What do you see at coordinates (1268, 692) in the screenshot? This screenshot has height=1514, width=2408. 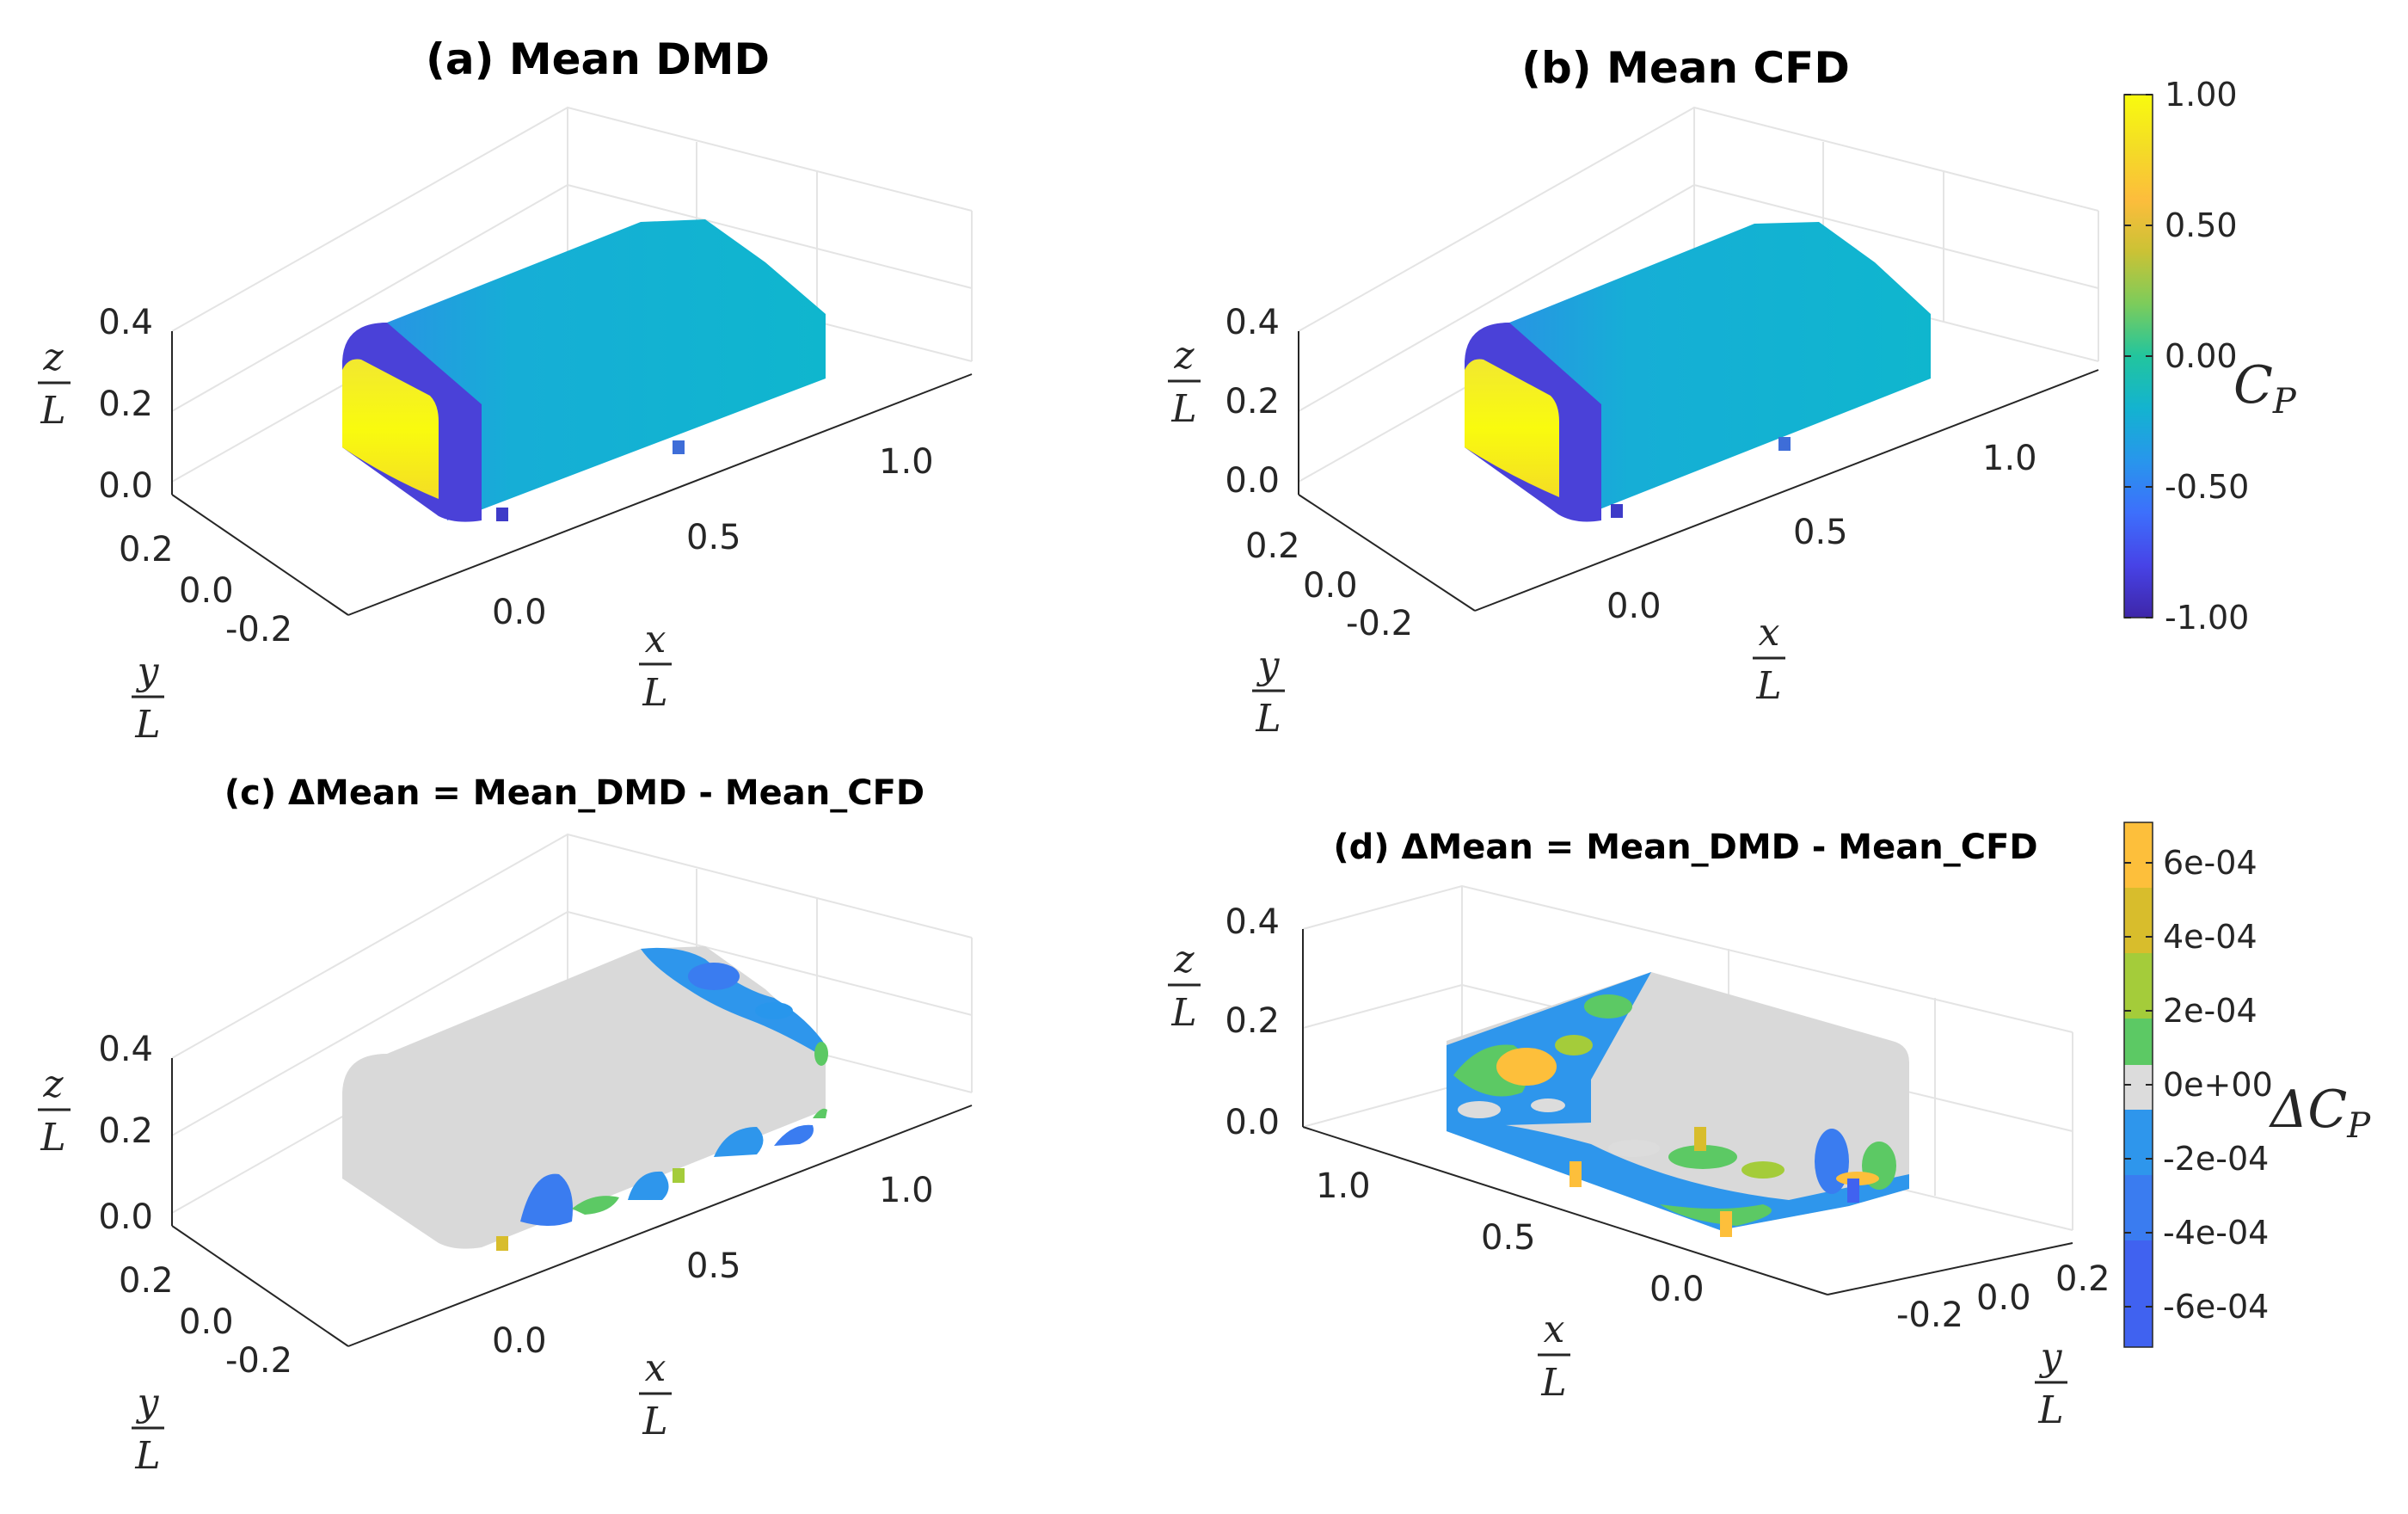 I see `panel-b-y-label: y L` at bounding box center [1268, 692].